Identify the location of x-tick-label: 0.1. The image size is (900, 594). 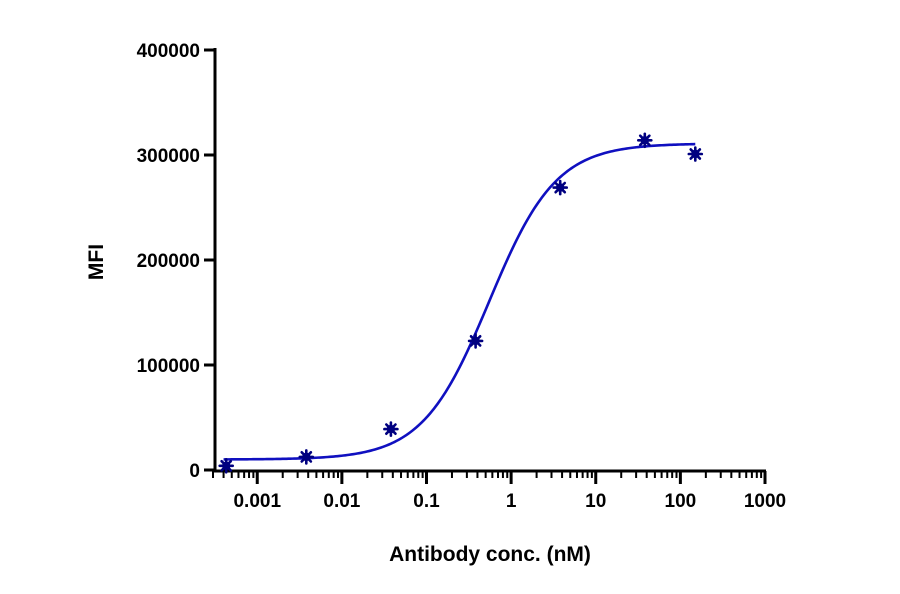
(426, 501).